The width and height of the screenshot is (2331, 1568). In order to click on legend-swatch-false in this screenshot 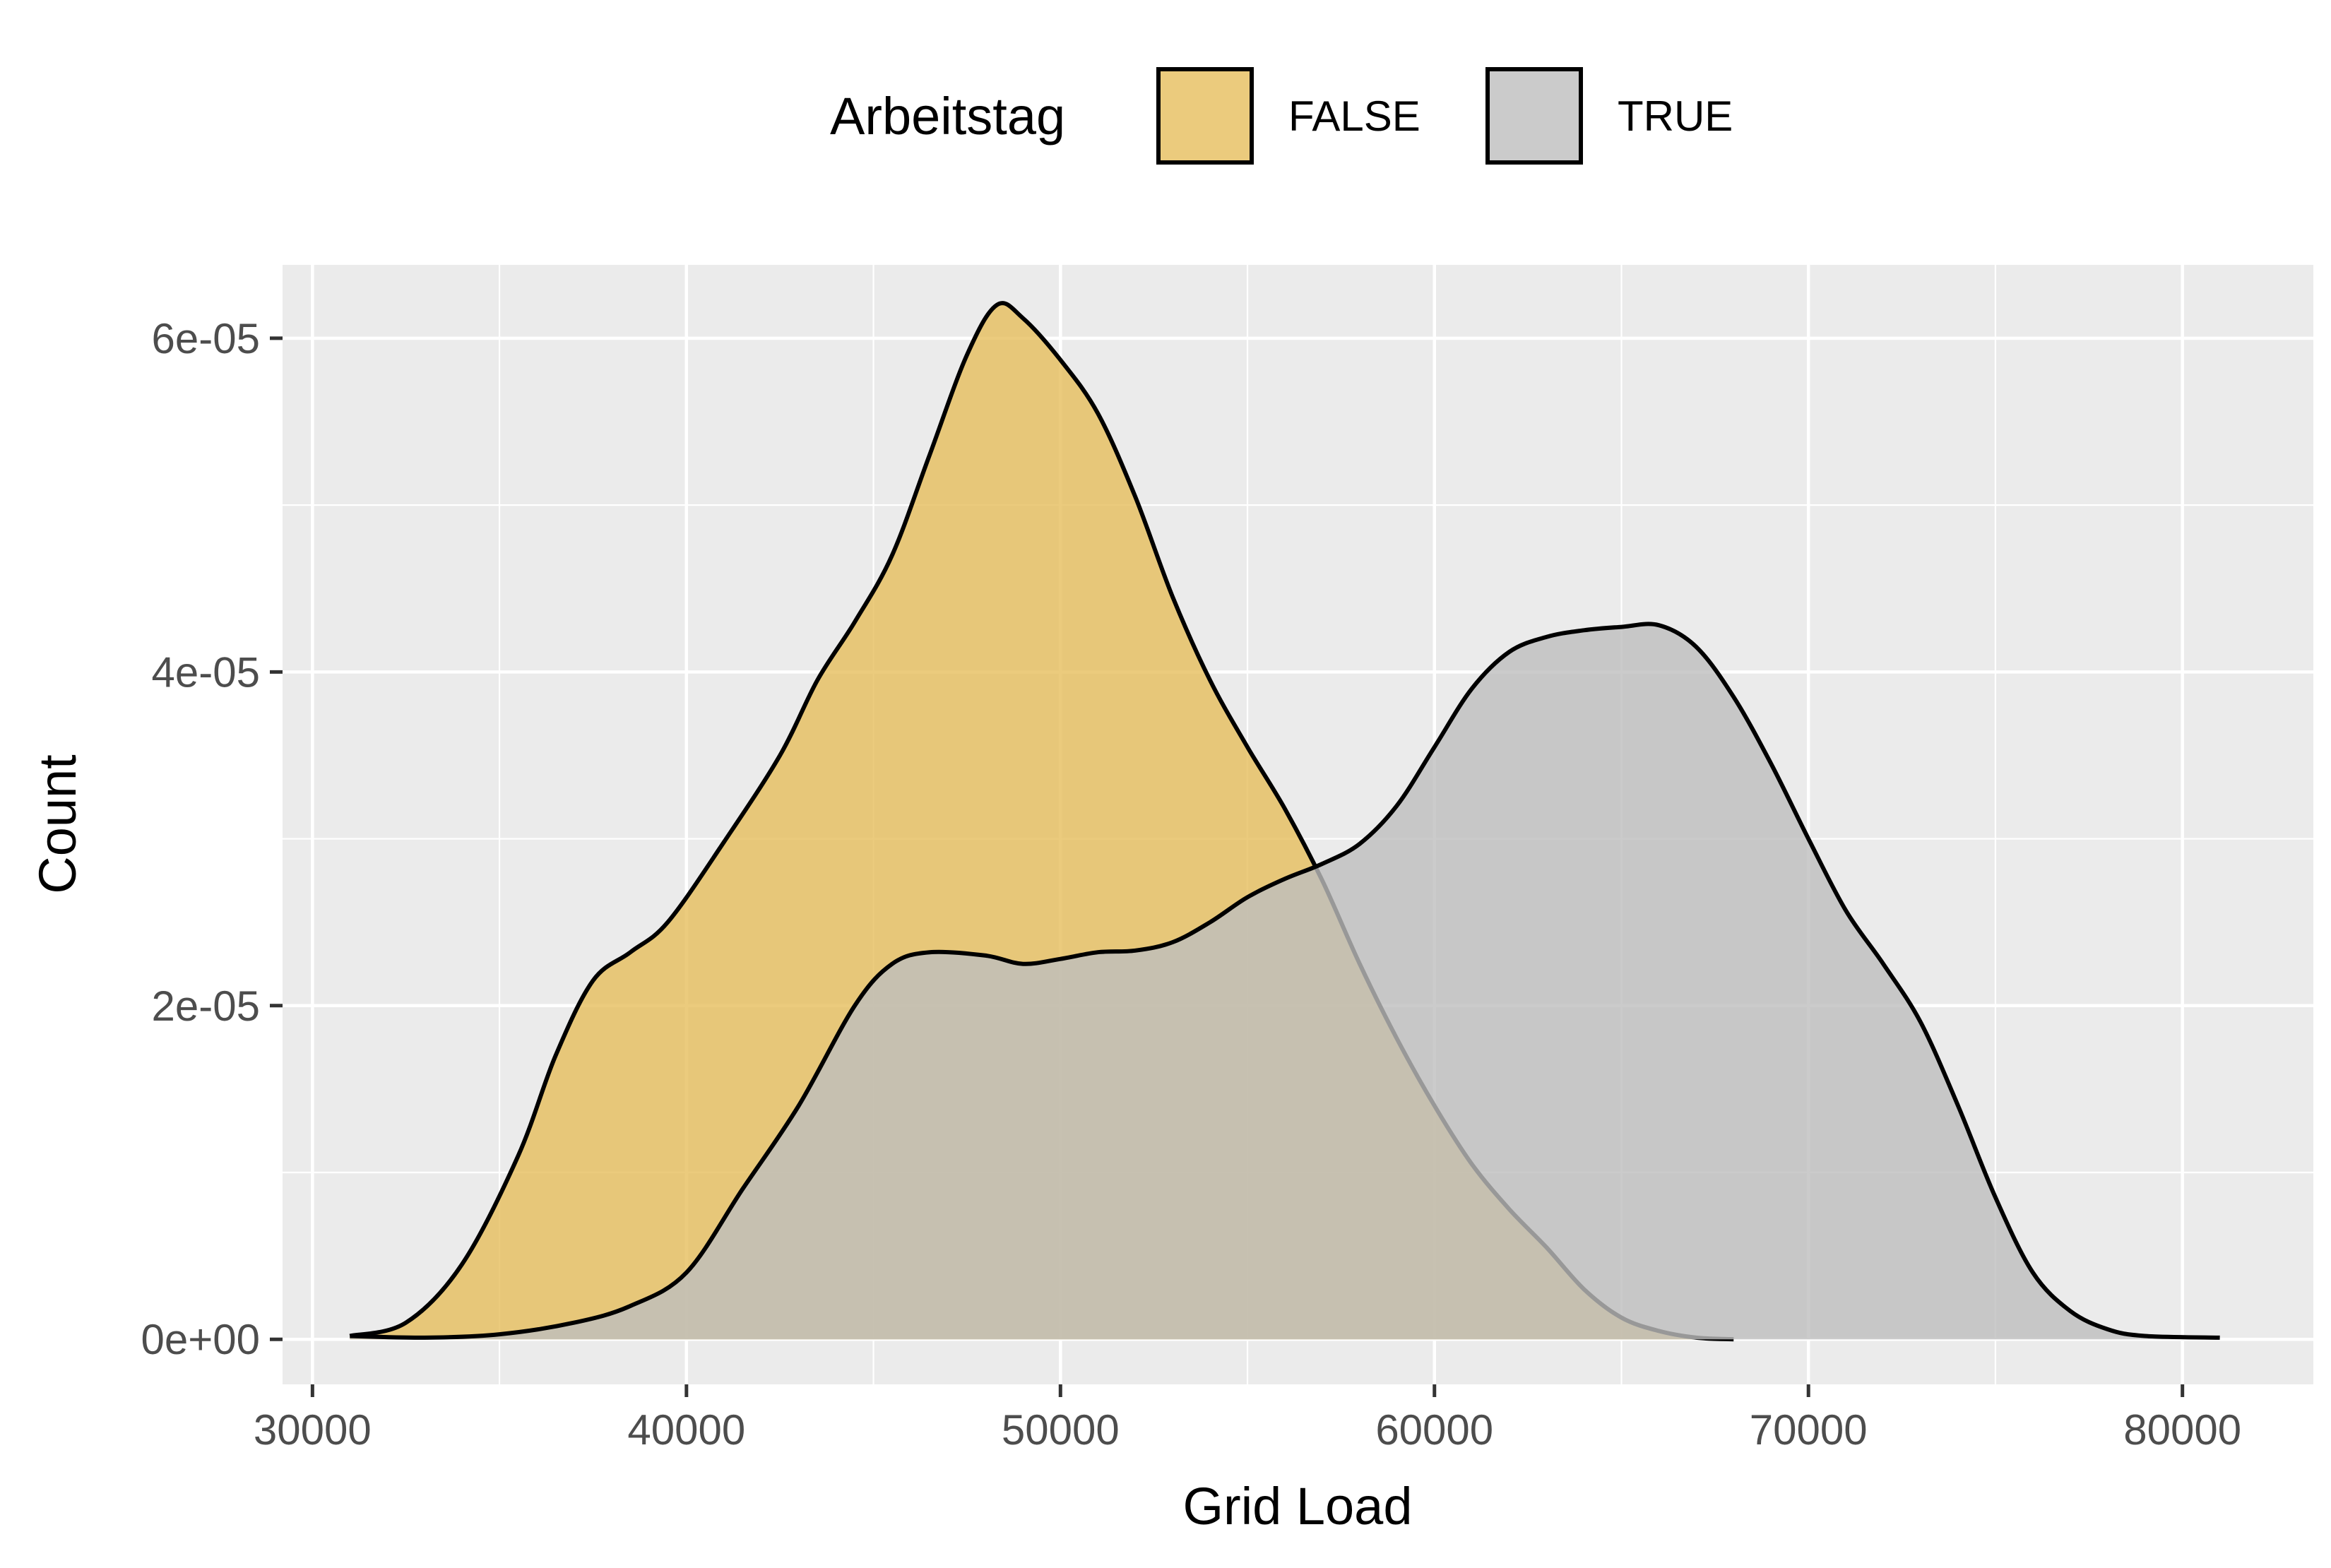, I will do `click(1205, 116)`.